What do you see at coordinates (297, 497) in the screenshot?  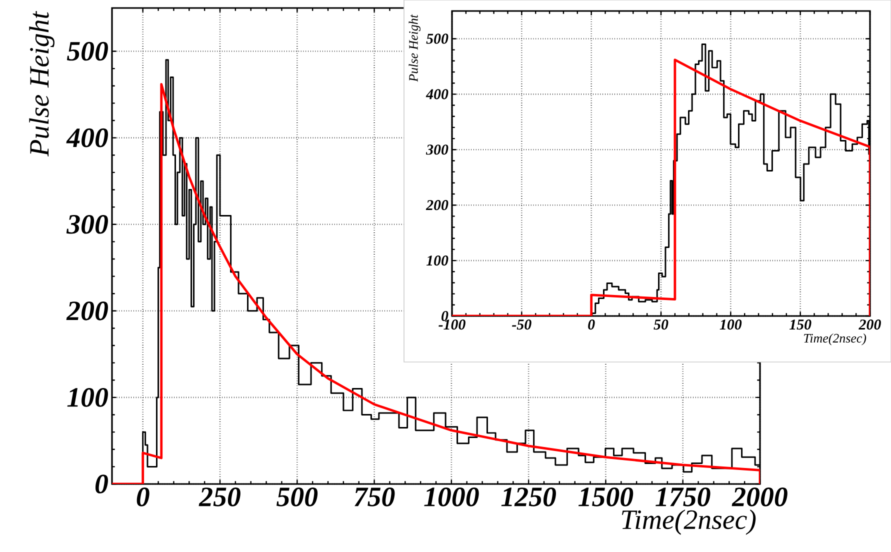 I see `x-tick-label: 500` at bounding box center [297, 497].